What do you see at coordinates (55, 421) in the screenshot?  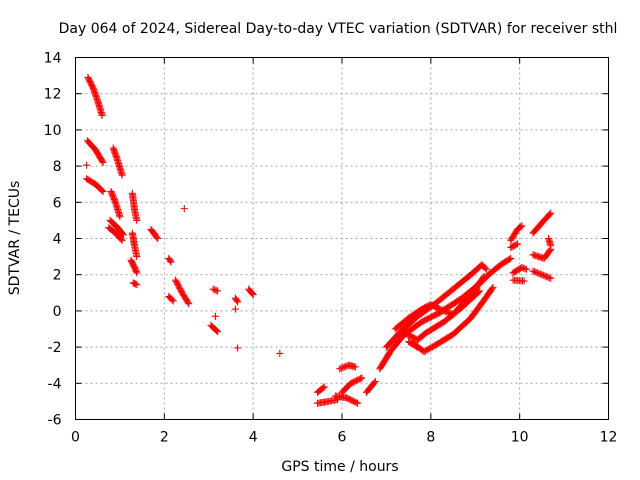 I see `y-tick-label: -6` at bounding box center [55, 421].